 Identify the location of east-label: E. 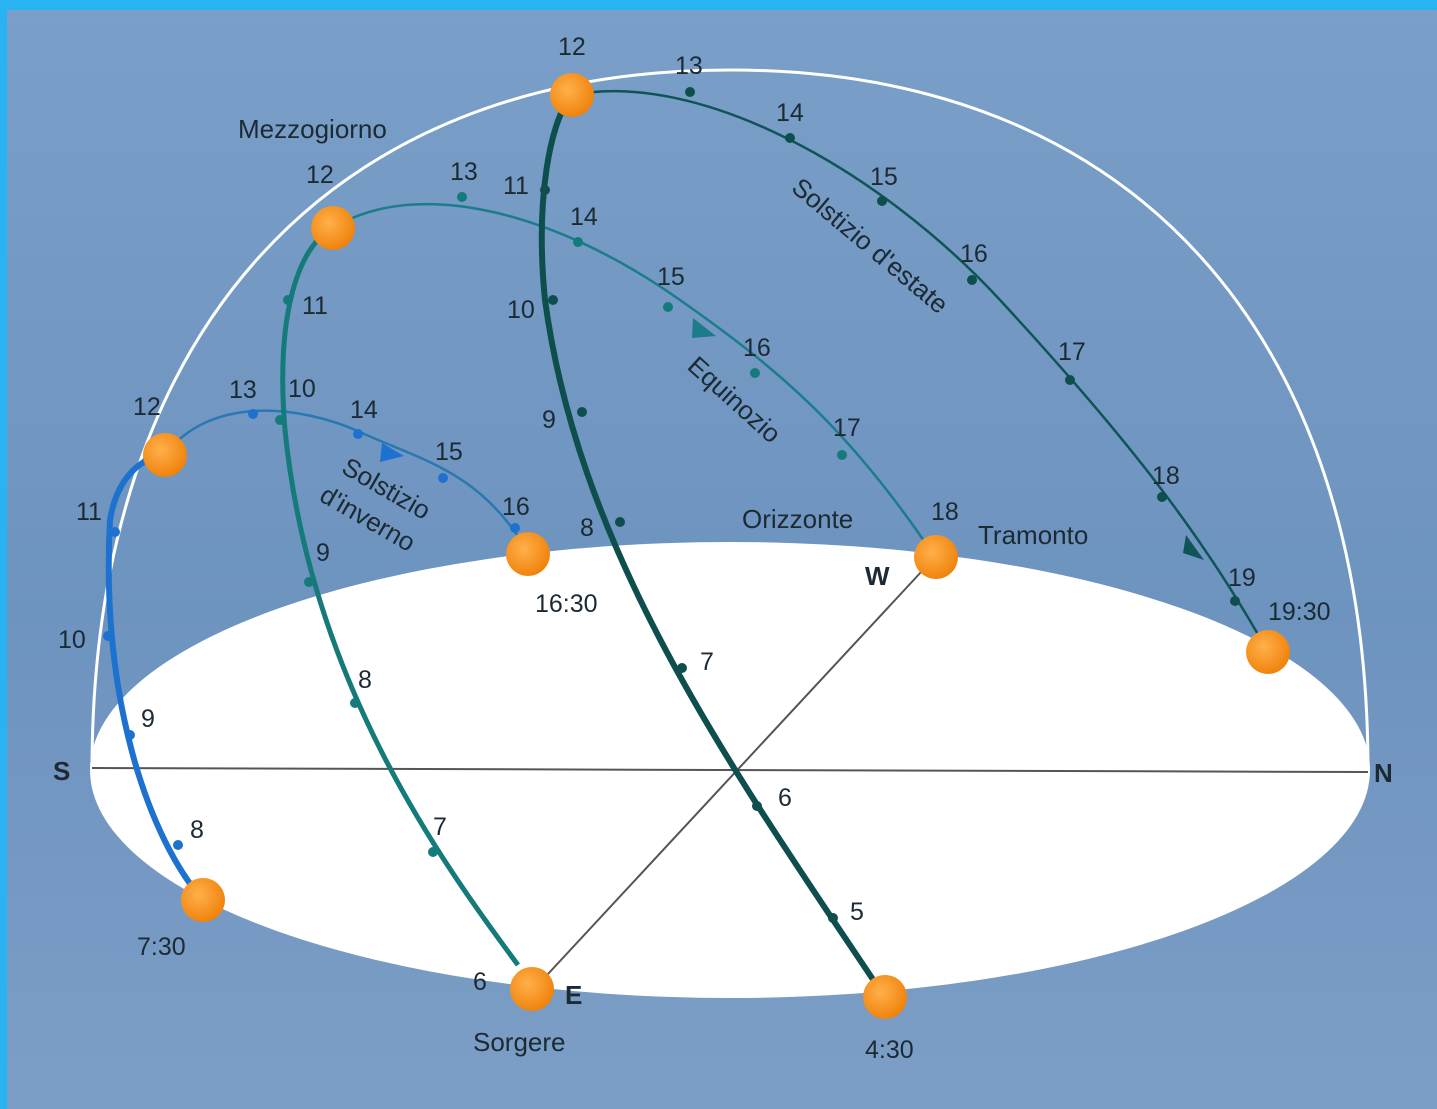
(573, 995).